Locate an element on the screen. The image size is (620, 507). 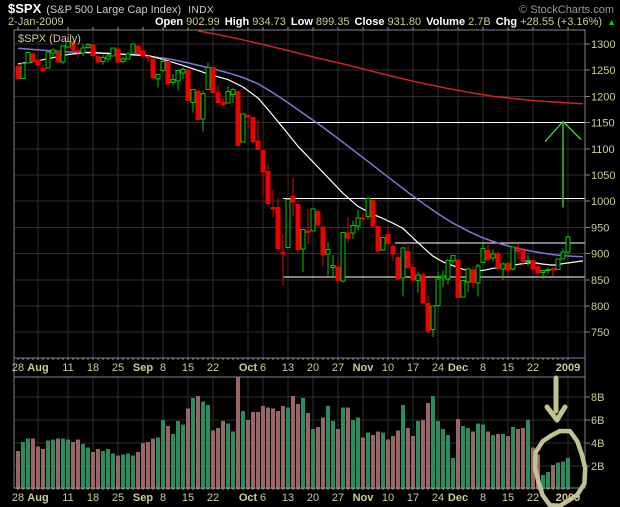
svg-text: 1150 is located at coordinates (603, 124).